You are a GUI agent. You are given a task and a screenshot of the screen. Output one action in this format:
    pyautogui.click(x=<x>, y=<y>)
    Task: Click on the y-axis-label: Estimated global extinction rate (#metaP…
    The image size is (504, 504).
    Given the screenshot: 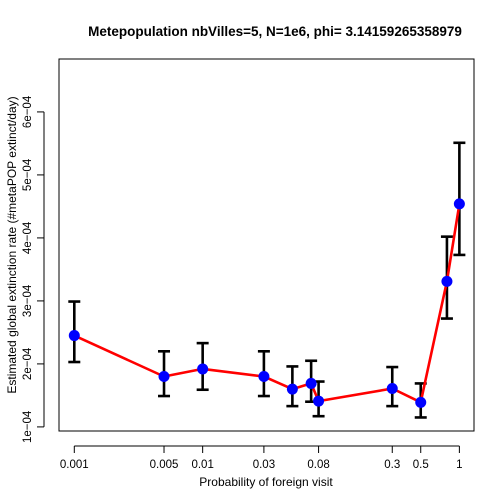 What is the action you would take?
    pyautogui.click(x=12, y=244)
    